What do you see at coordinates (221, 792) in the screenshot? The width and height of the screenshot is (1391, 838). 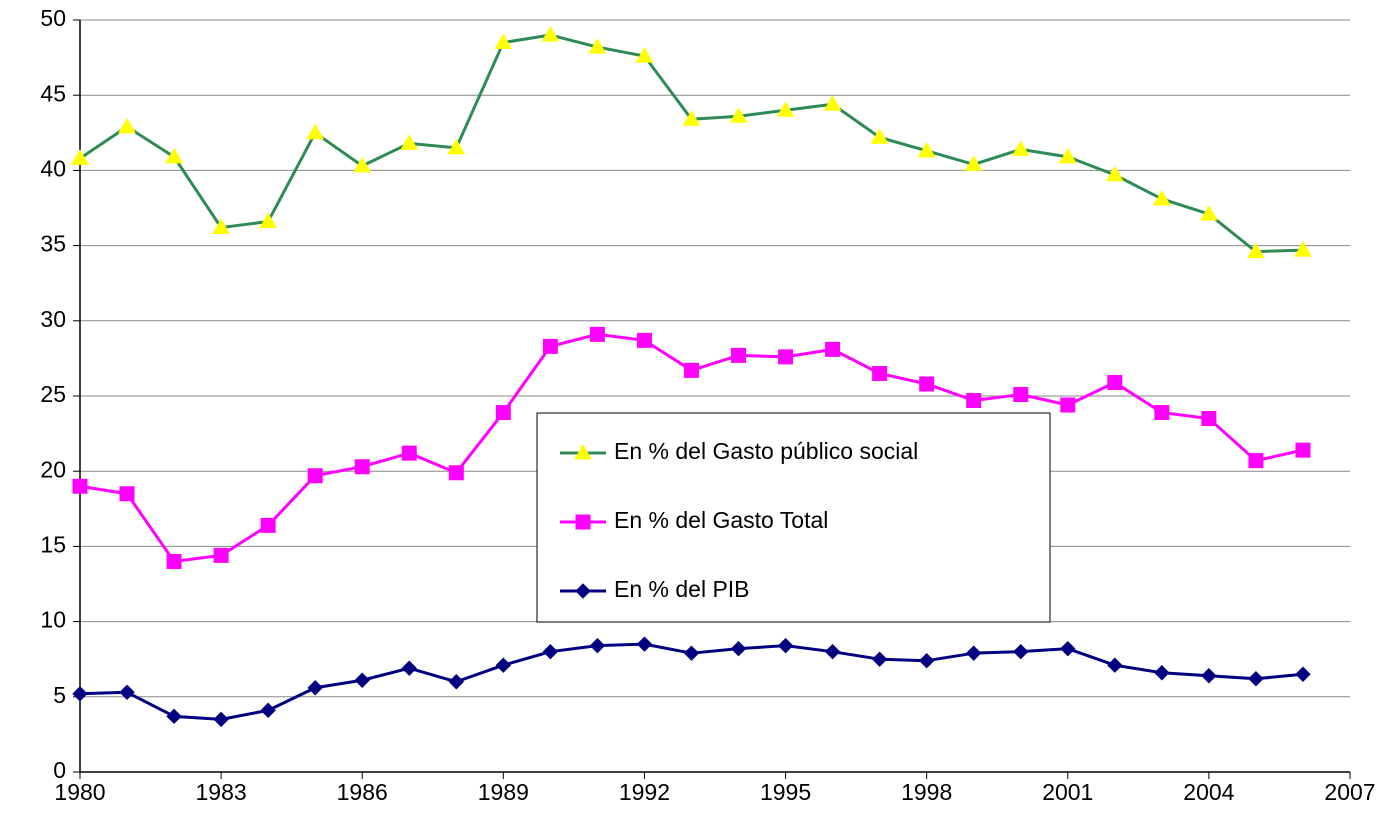 I see `x-tick-label: 1983` at bounding box center [221, 792].